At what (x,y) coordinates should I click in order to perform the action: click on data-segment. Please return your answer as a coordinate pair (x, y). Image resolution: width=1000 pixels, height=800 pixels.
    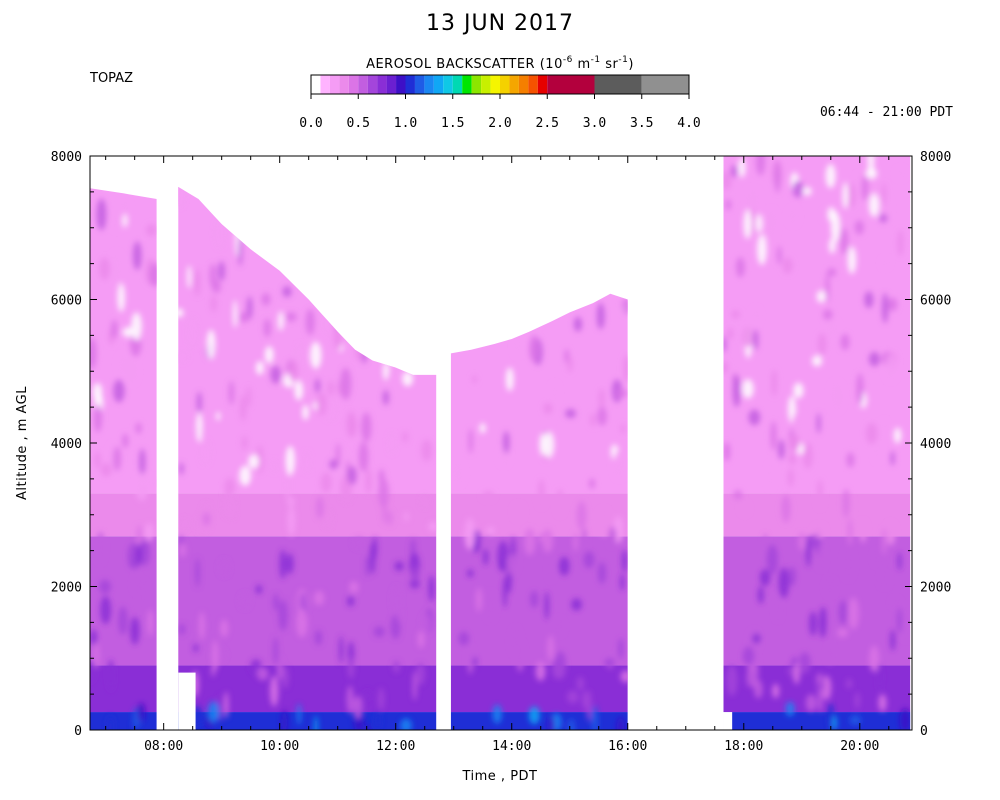
    Looking at the image, I should click on (817, 443).